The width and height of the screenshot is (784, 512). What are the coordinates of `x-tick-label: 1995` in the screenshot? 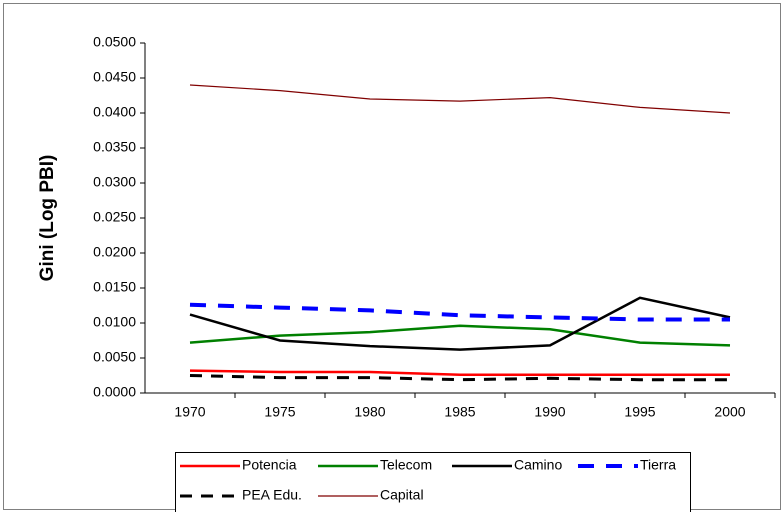 It's located at (639, 412).